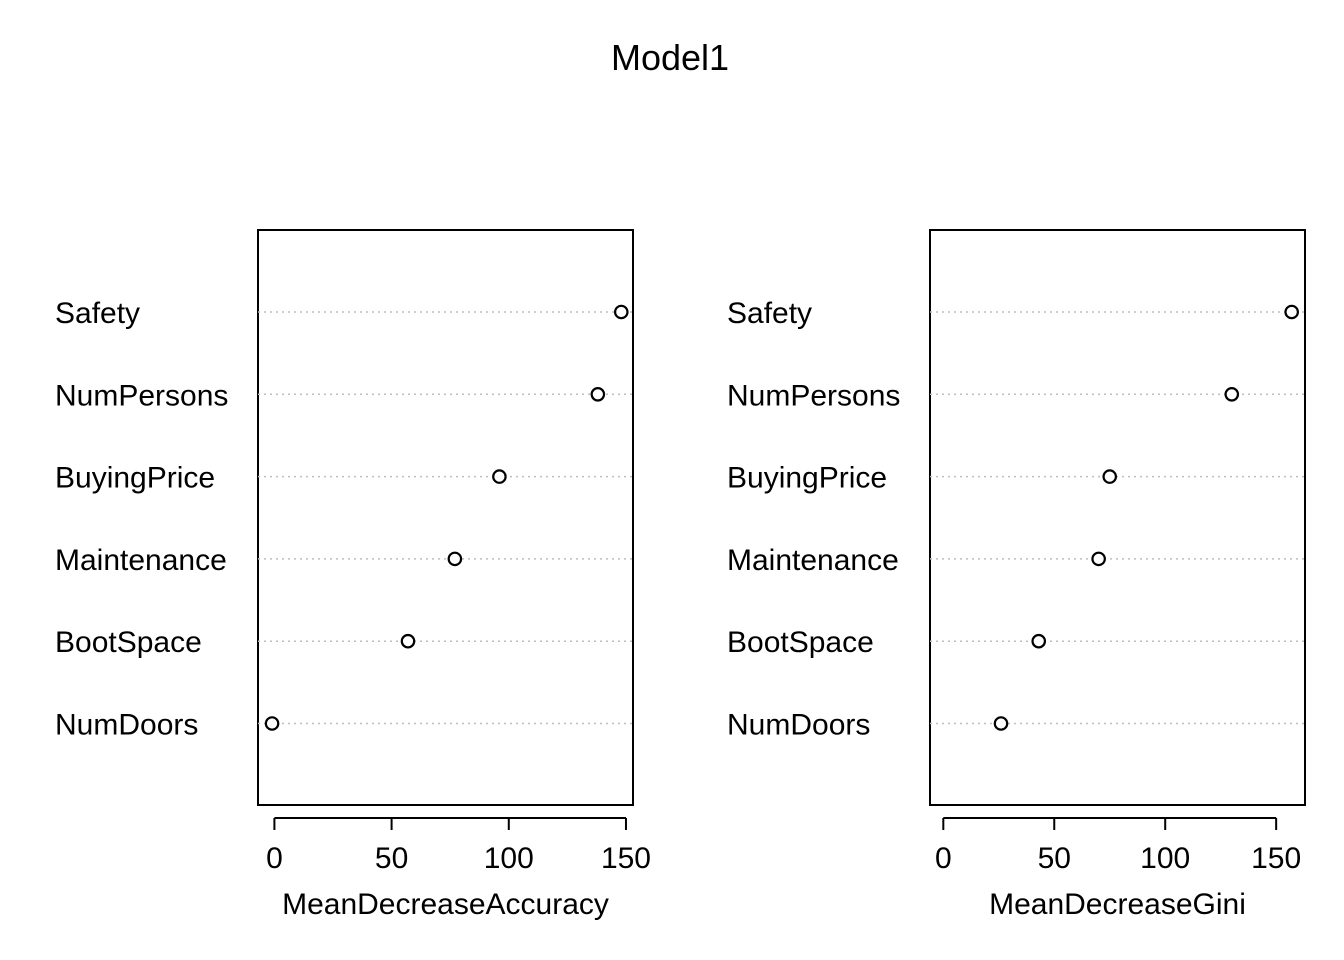  What do you see at coordinates (1117, 904) in the screenshot?
I see `x-axis-title: MeanDecreaseGini` at bounding box center [1117, 904].